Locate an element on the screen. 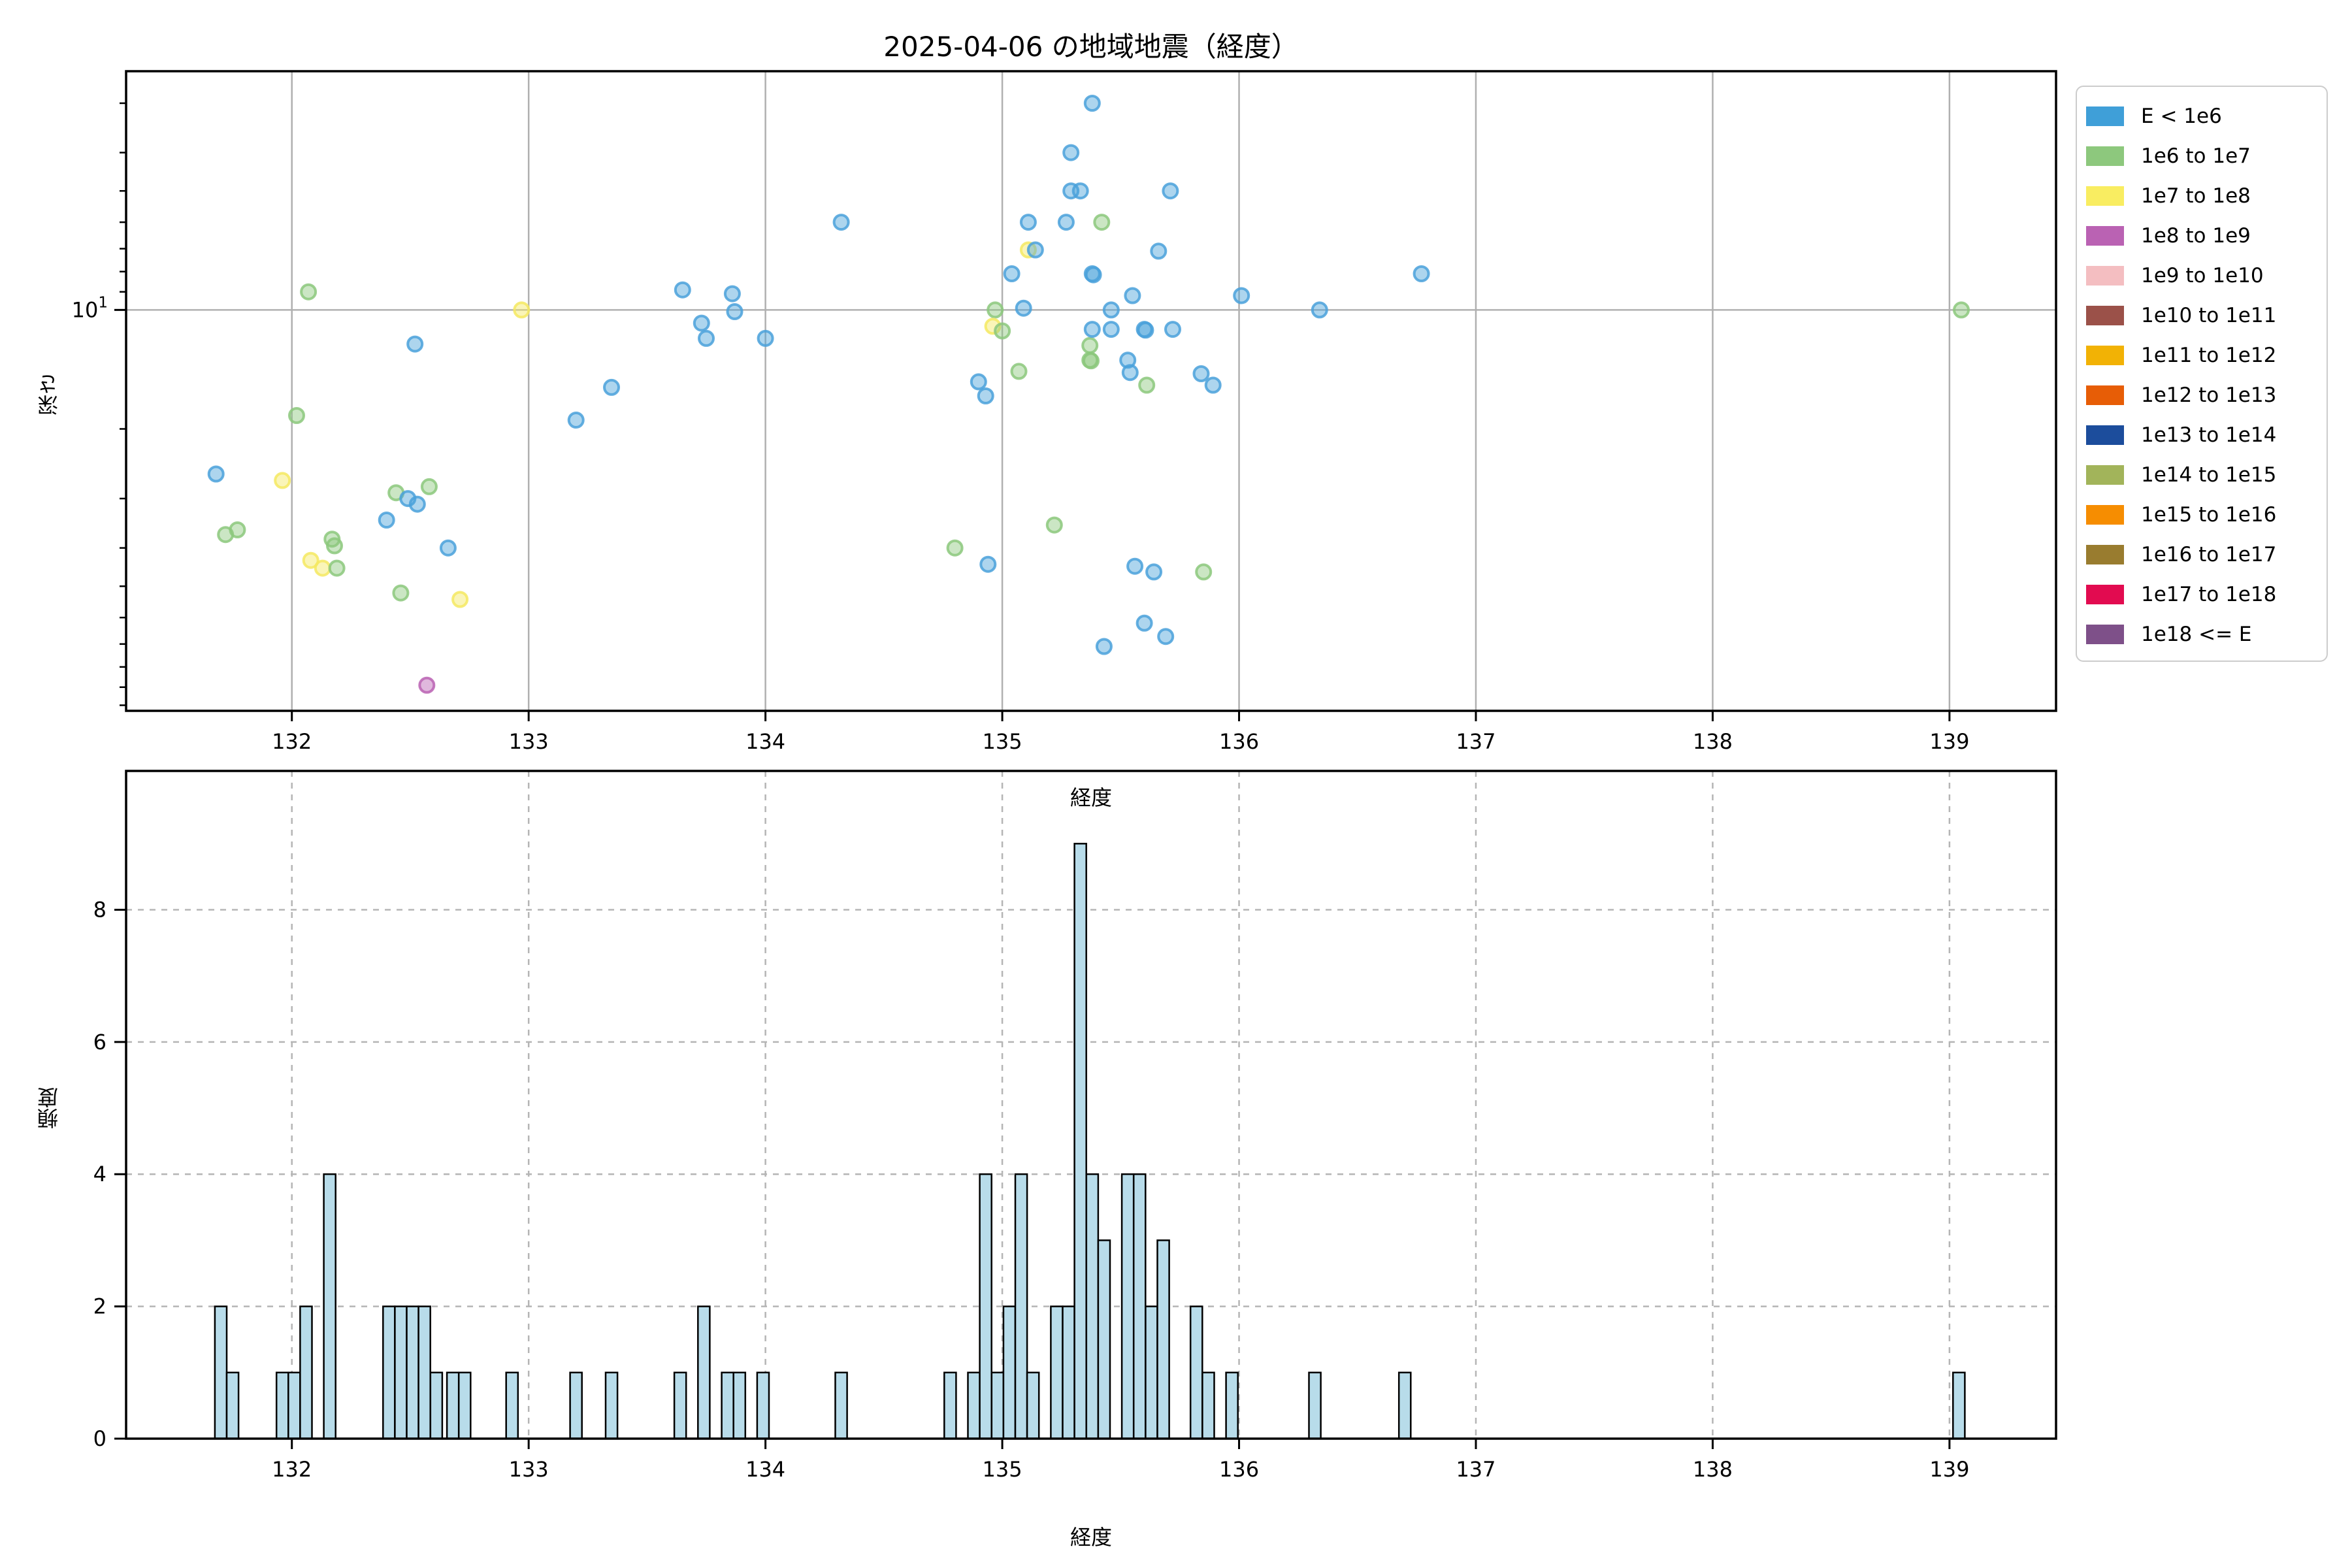 The image size is (2352, 1568). legend-label: 1e7 to 1e8 is located at coordinates (2196, 196).